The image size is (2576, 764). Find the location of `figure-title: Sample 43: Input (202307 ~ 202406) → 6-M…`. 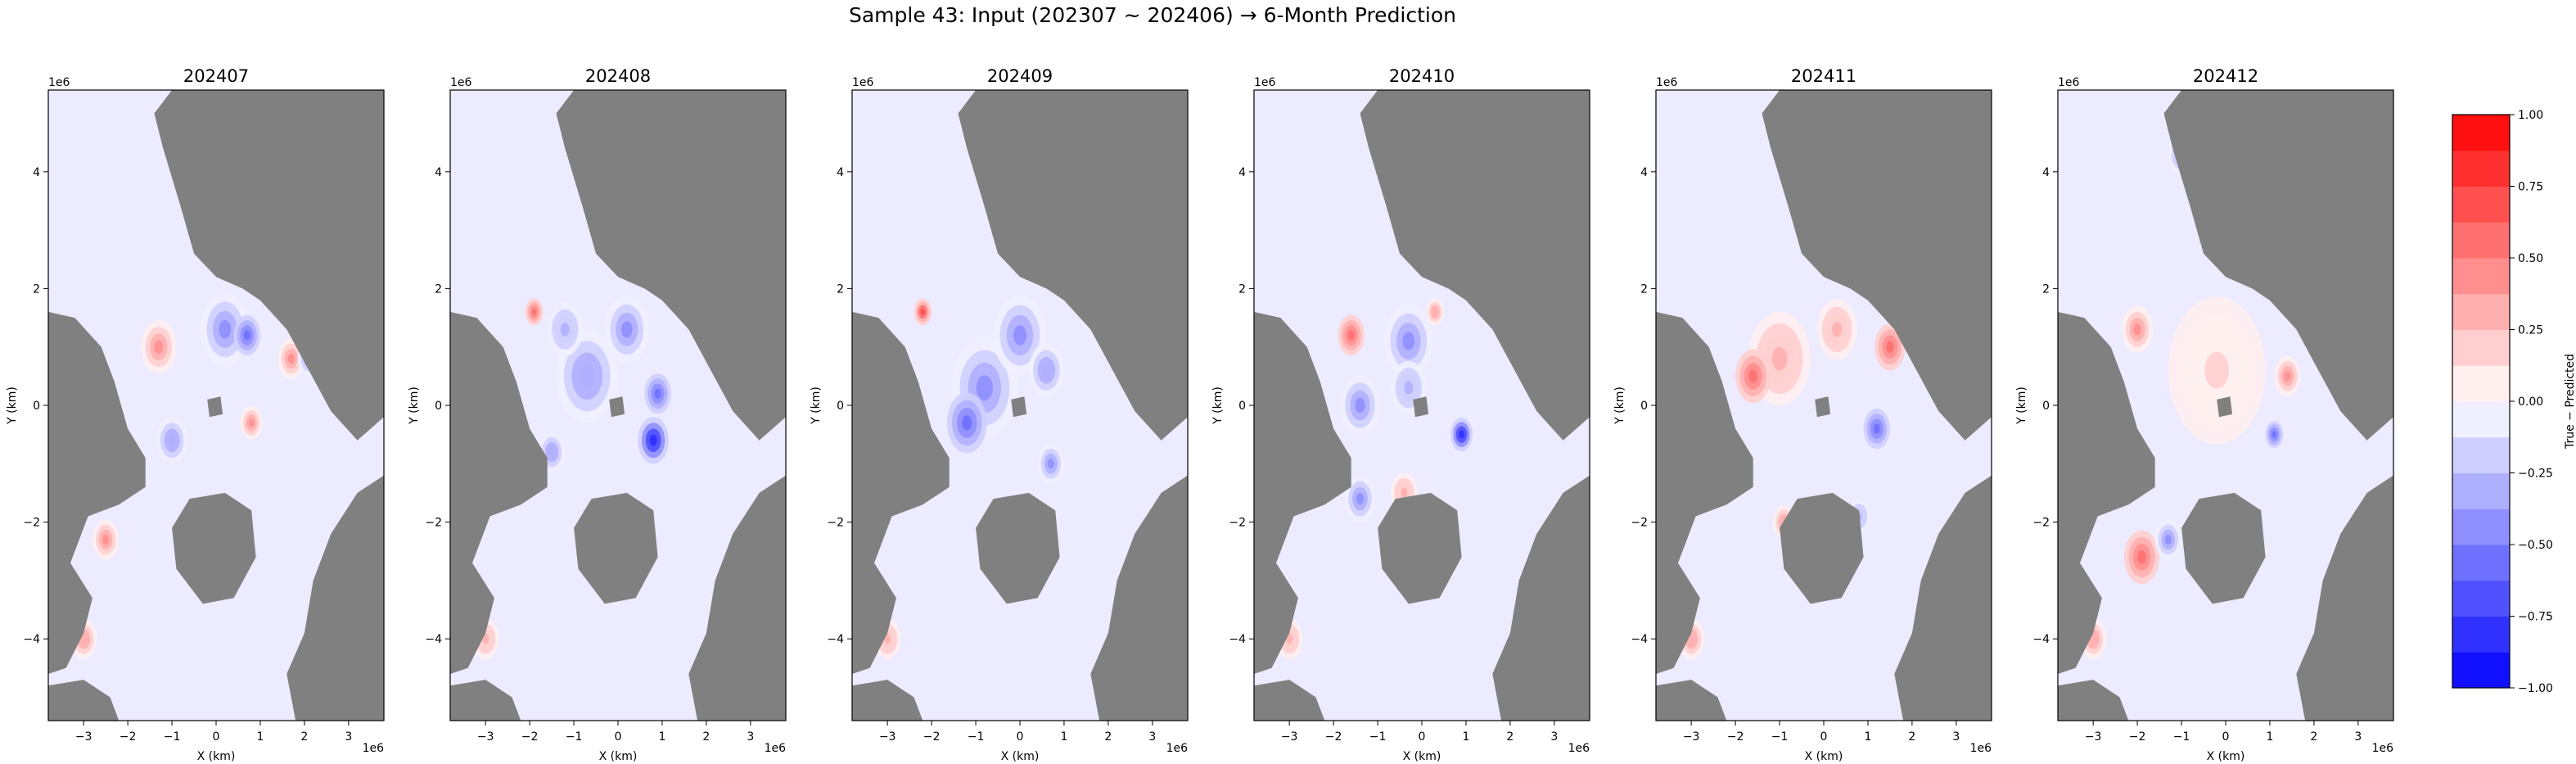

figure-title: Sample 43: Input (202307 ~ 202406) → 6-M… is located at coordinates (1152, 15).